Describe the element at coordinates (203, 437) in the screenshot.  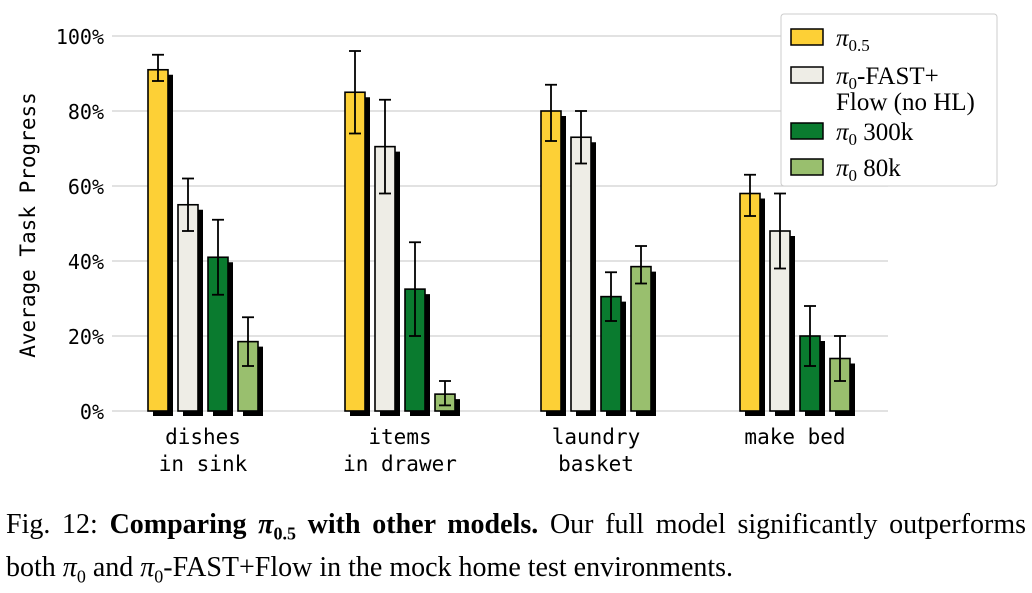
I see `x-tick-label: dishes` at that location.